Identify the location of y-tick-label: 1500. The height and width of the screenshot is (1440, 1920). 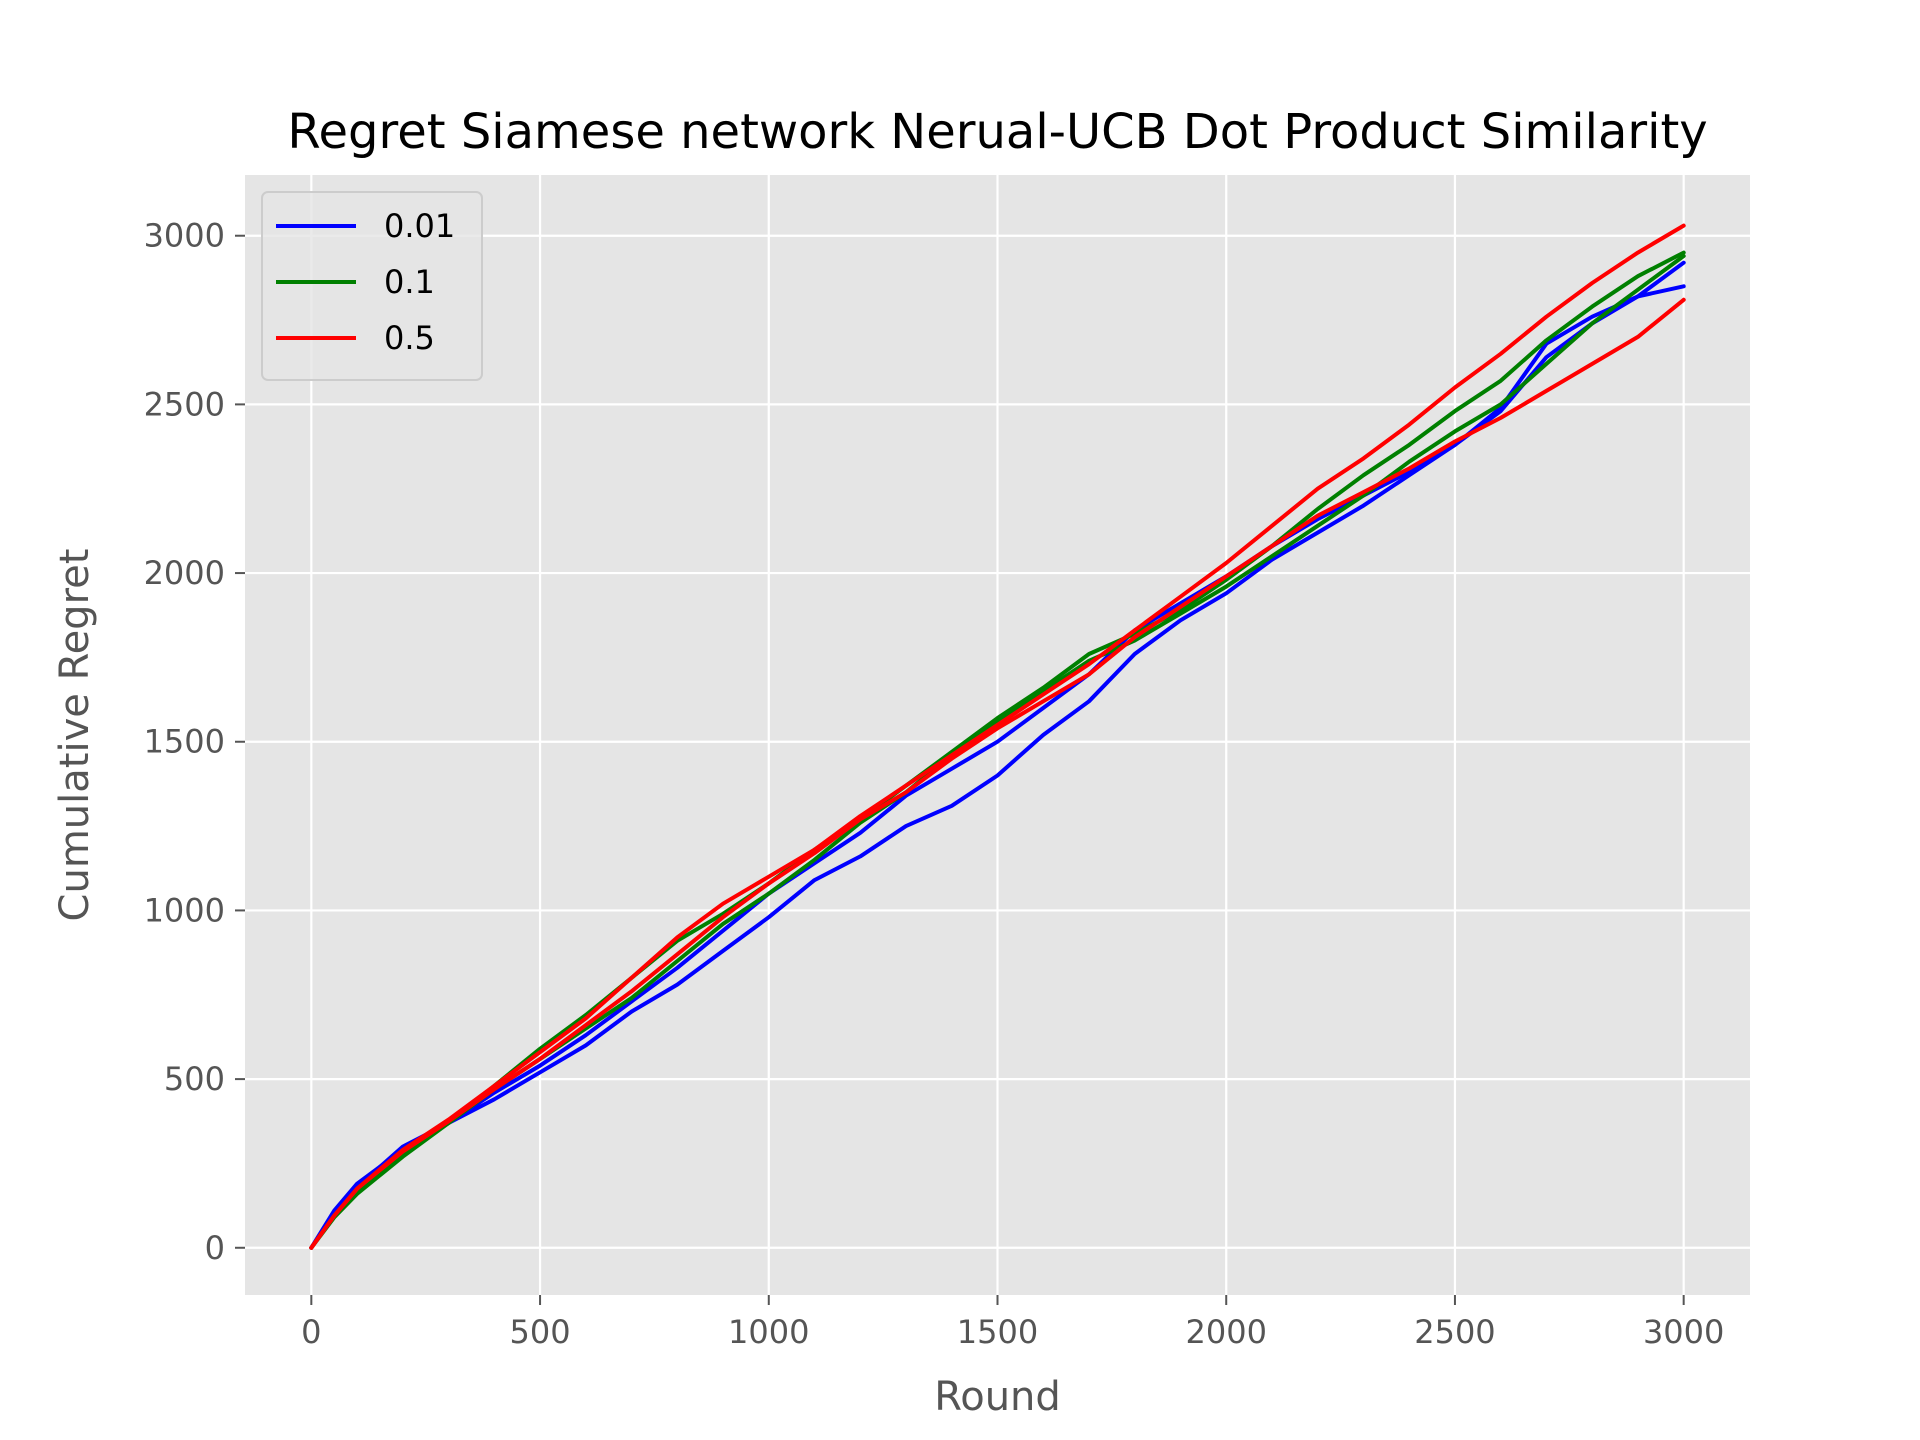
(184, 742).